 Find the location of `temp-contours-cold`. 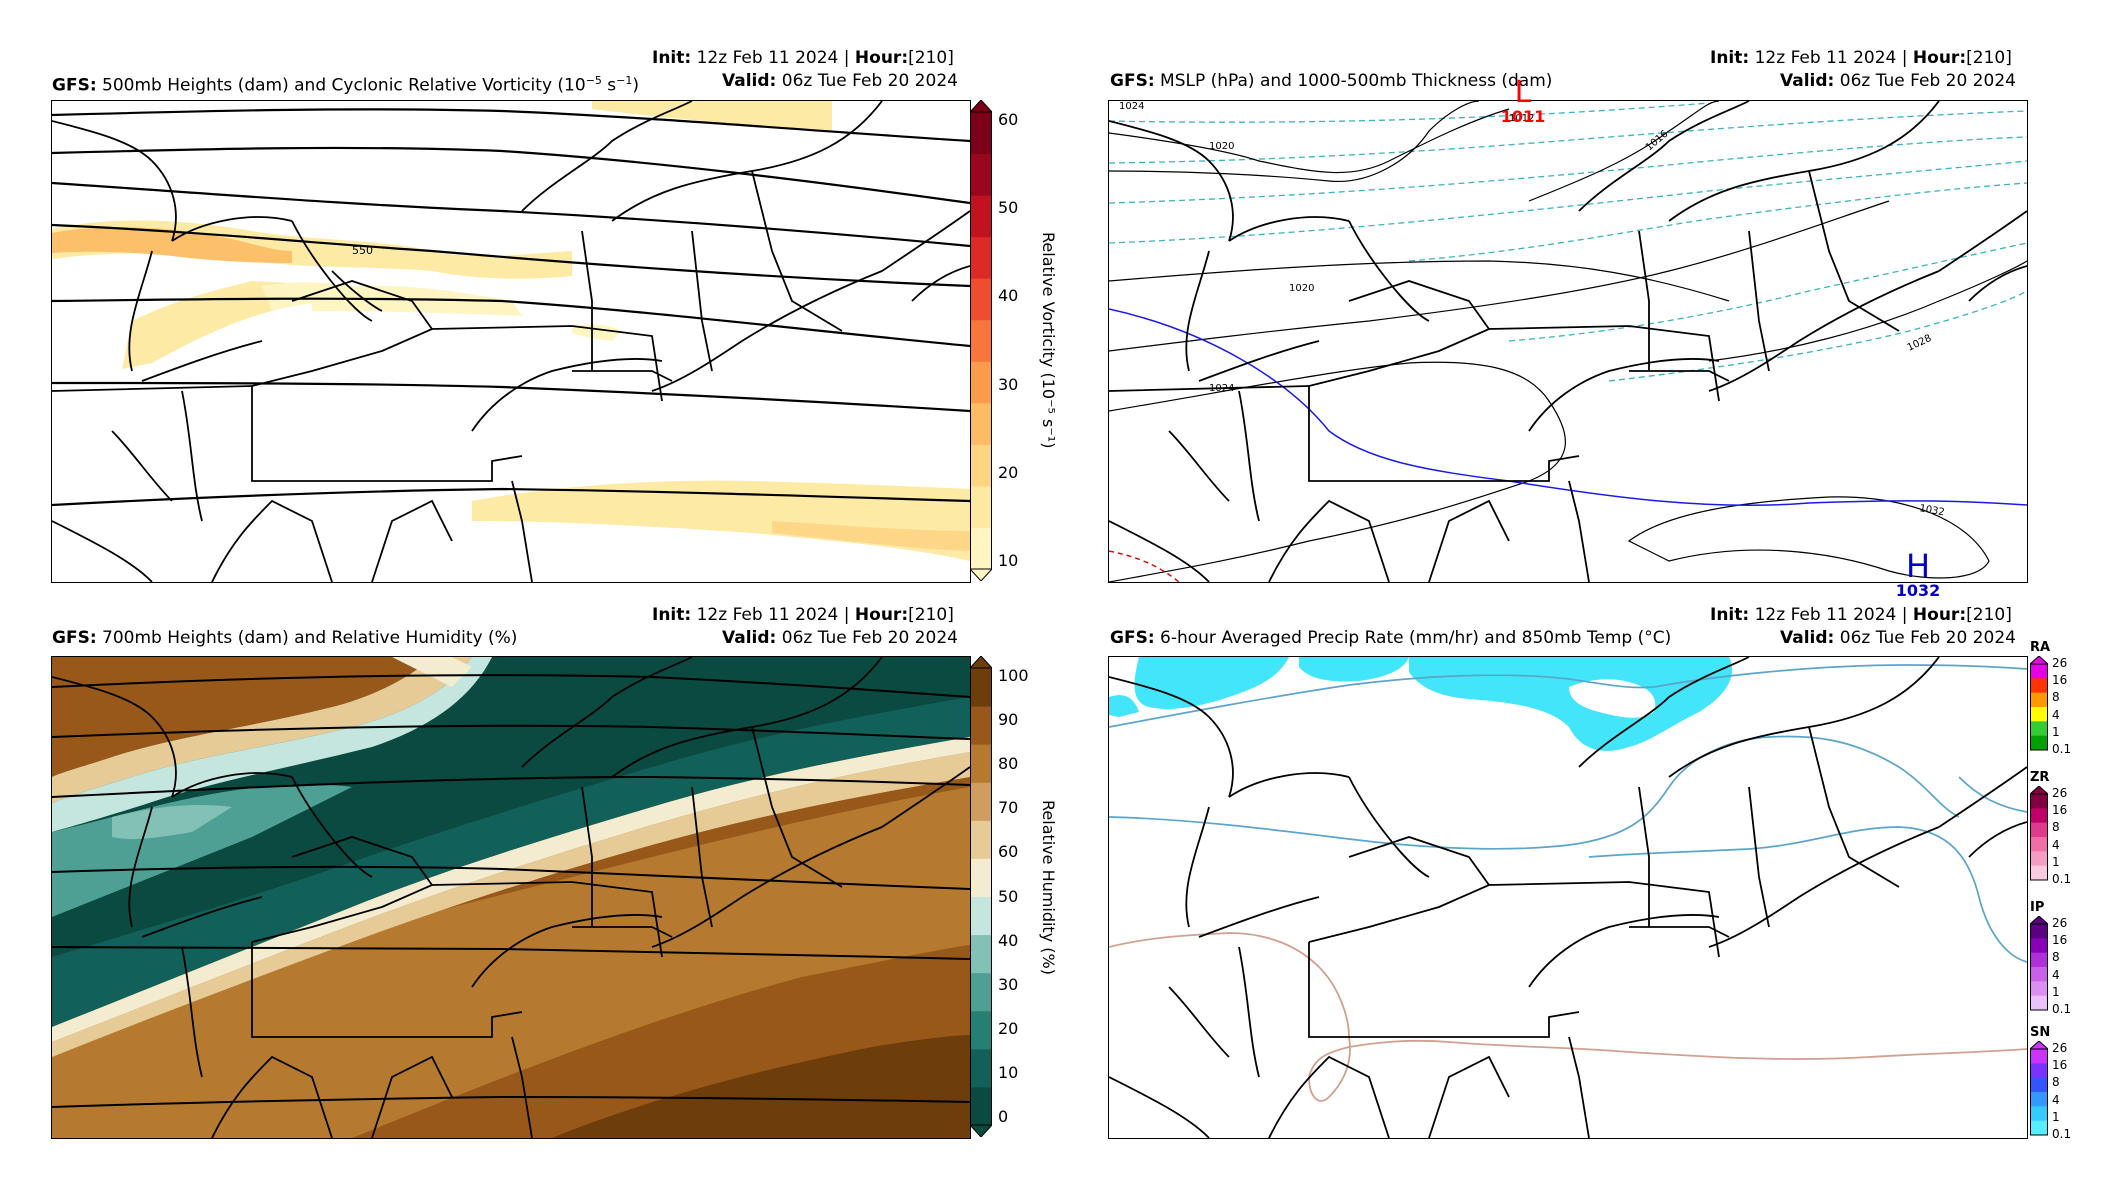

temp-contours-cold is located at coordinates (1568, 813).